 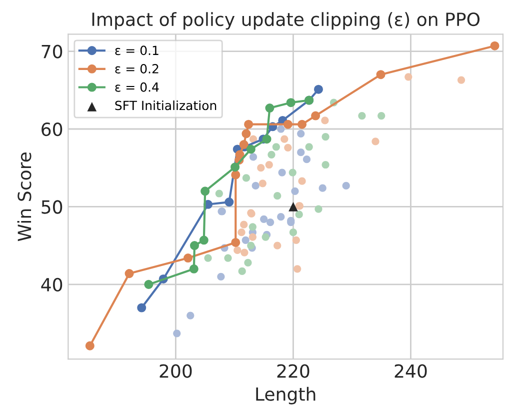 What do you see at coordinates (176, 371) in the screenshot?
I see `x-tick-label: 200` at bounding box center [176, 371].